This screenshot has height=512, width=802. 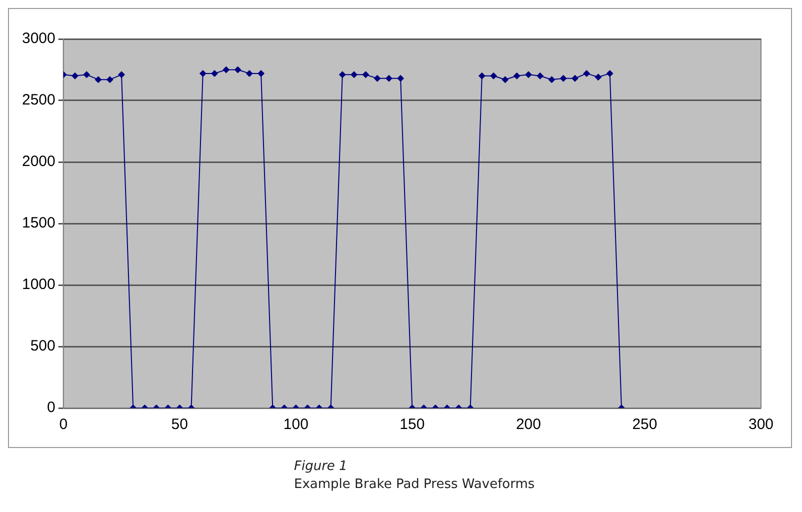 I want to click on x-tick-label: 0, so click(x=63, y=425).